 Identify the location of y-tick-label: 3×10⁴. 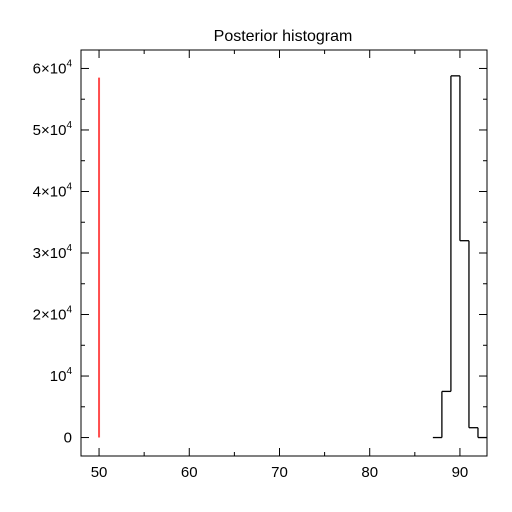
(53, 252).